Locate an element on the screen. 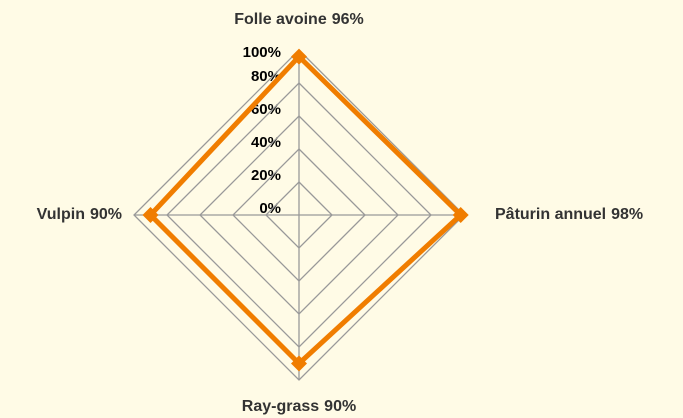 Image resolution: width=683 pixels, height=418 pixels. value-label: 96% is located at coordinates (348, 19).